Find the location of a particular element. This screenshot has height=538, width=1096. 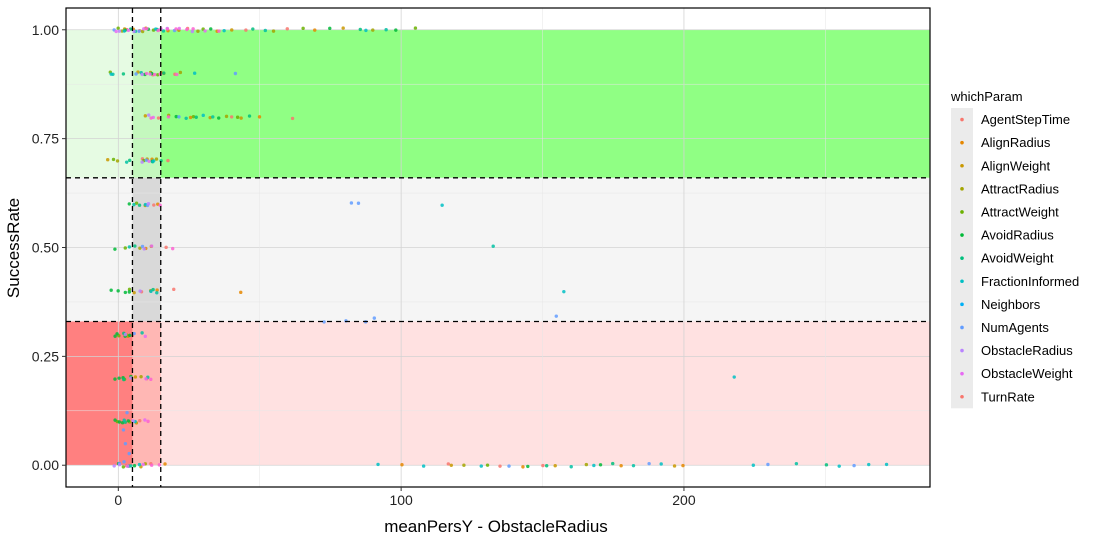

y-tick-label: 0.75 is located at coordinates (45, 139).